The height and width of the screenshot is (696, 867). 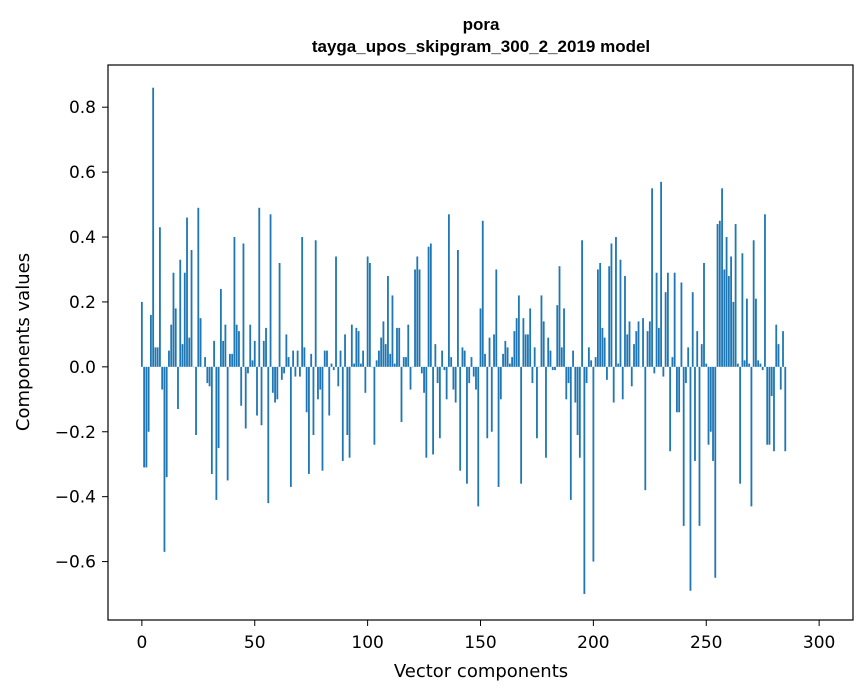 What do you see at coordinates (82, 173) in the screenshot?
I see `y-tick-label: 0.6` at bounding box center [82, 173].